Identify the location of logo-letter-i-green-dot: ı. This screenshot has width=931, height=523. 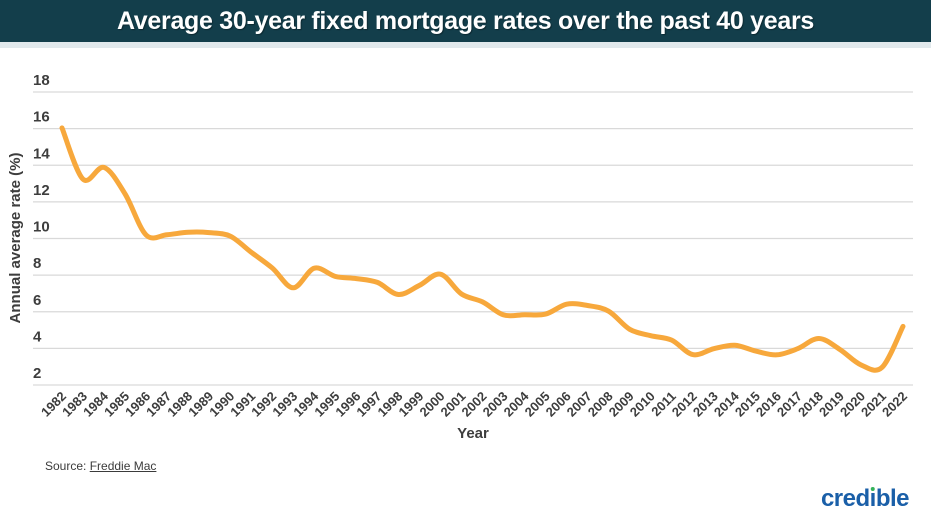
(873, 498).